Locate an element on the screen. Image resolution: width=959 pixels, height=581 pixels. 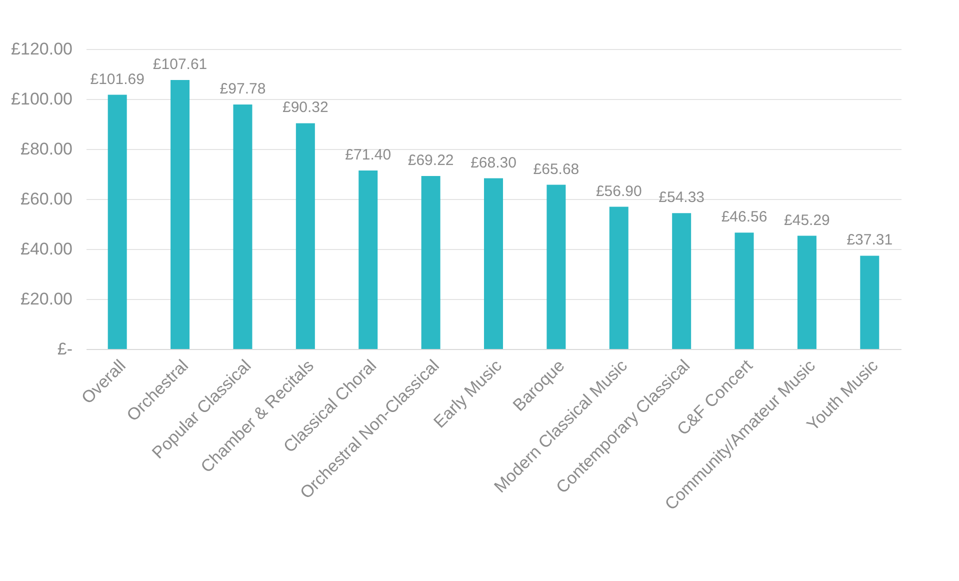
data-label: £69.22 is located at coordinates (431, 160).